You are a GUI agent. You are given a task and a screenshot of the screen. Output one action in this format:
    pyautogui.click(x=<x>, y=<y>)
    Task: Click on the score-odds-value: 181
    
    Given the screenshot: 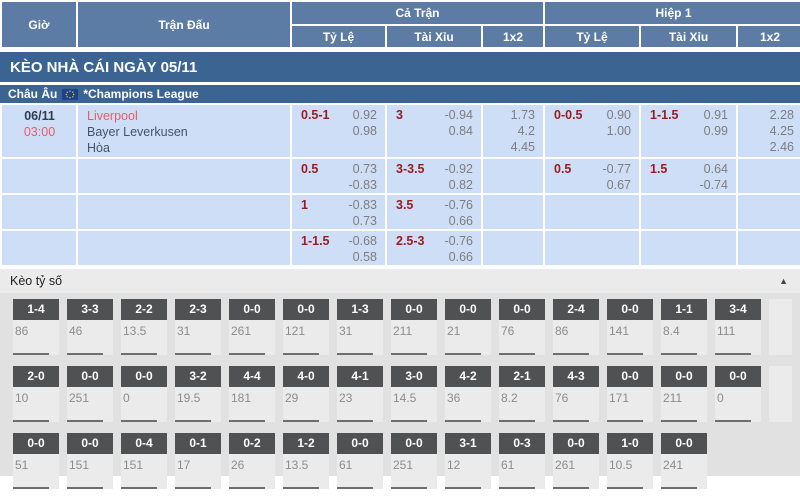 What is the action you would take?
    pyautogui.click(x=241, y=398)
    